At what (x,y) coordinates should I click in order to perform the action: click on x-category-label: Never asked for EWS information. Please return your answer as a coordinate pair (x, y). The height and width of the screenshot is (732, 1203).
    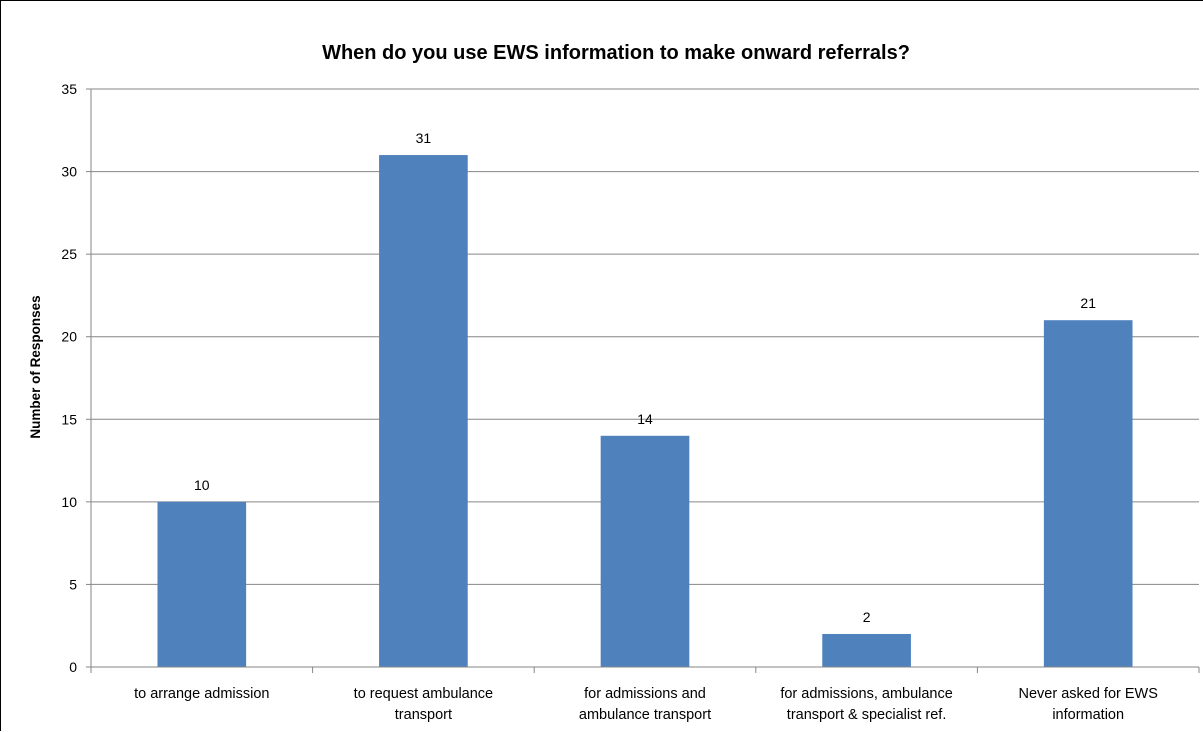
    Looking at the image, I should click on (1087, 704).